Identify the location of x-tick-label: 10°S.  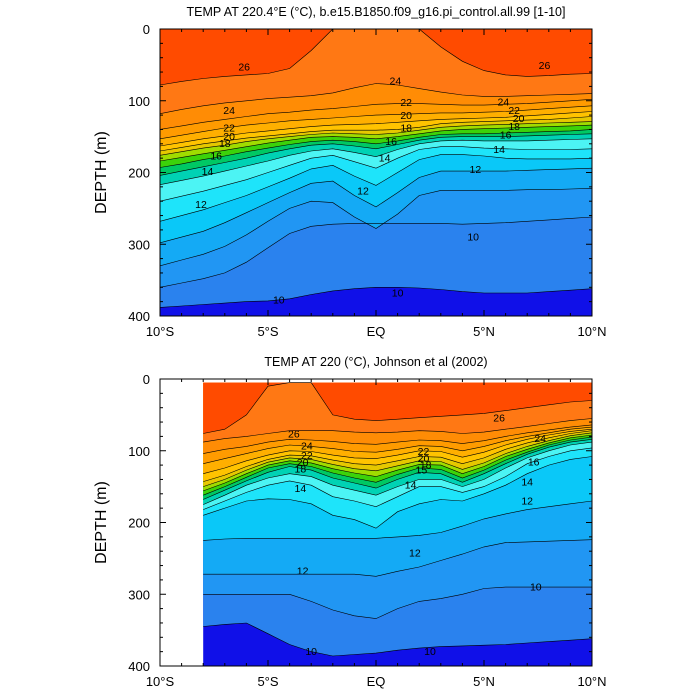
(160, 681).